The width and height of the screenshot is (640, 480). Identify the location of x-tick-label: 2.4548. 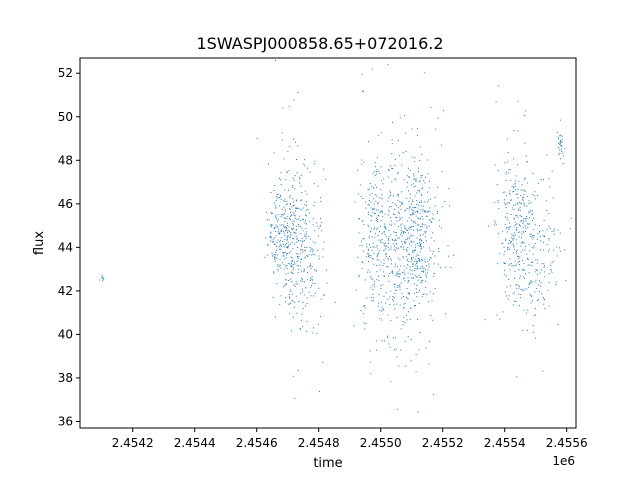
(319, 443).